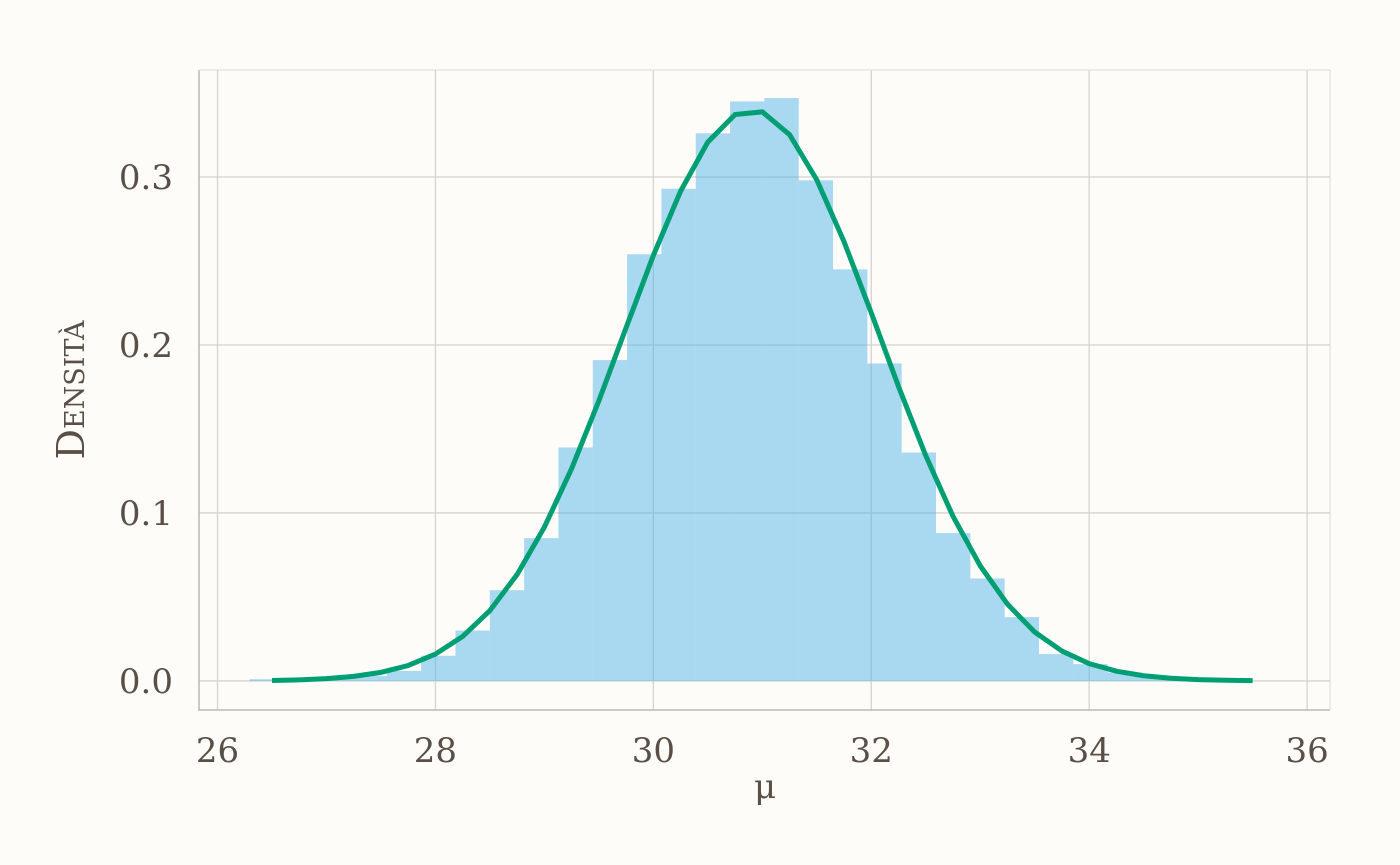  I want to click on y-axis-label: Densità, so click(71, 389).